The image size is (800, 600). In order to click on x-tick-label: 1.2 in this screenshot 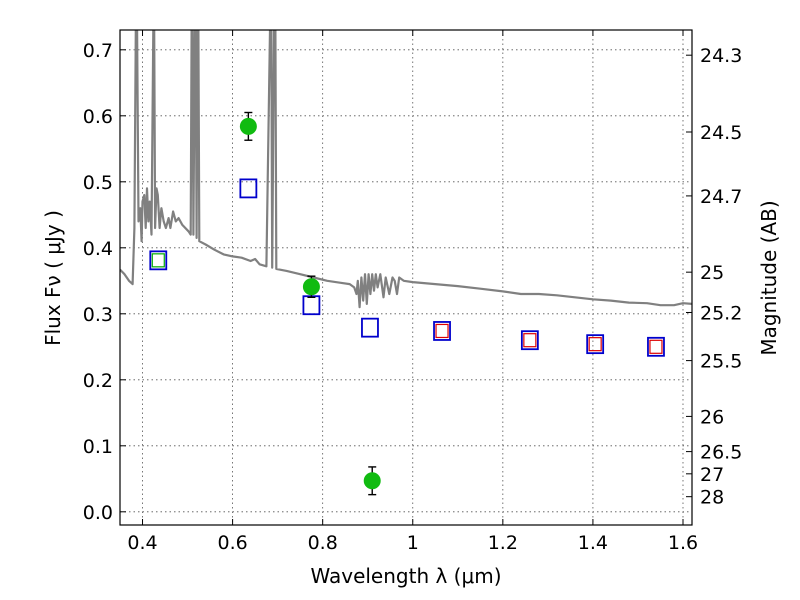, I will do `click(503, 543)`.